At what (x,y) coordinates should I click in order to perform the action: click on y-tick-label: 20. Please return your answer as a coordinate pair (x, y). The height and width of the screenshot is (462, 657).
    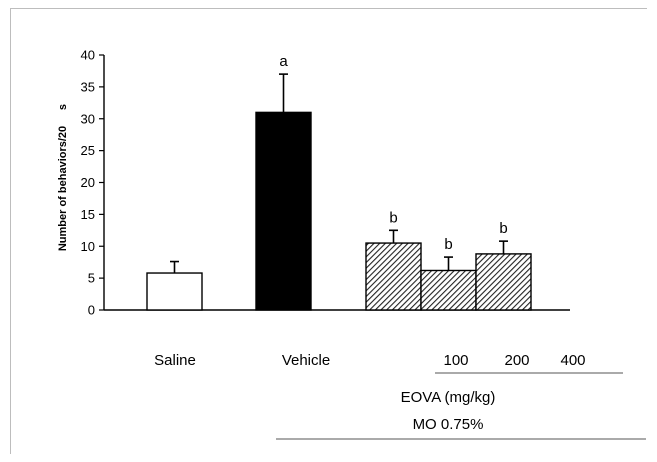
    Looking at the image, I should click on (88, 182).